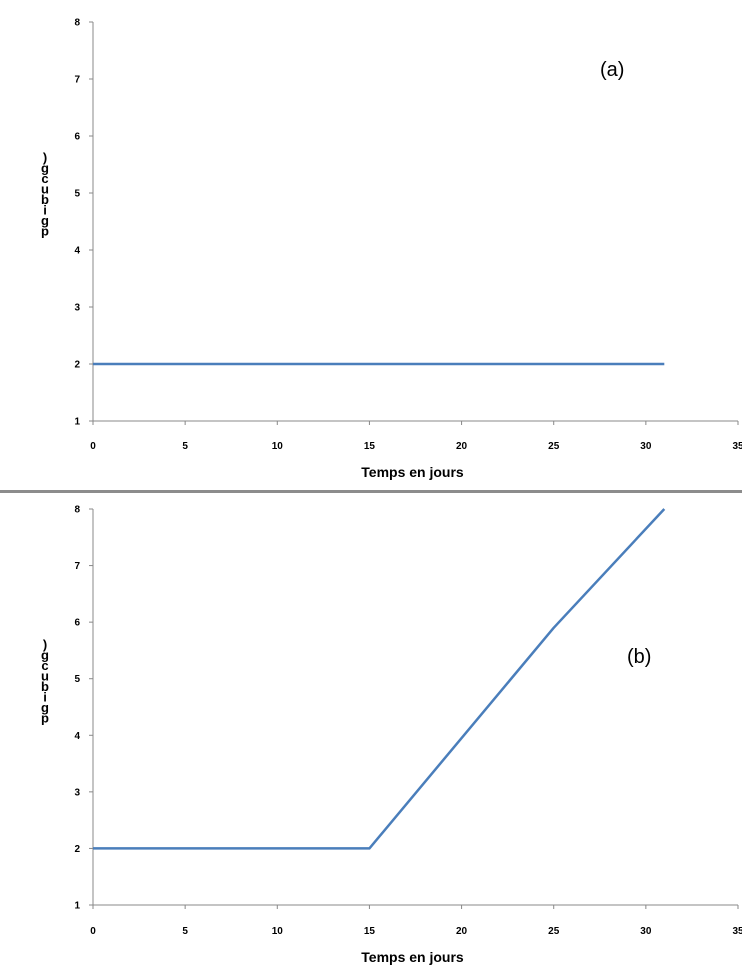 This screenshot has height=973, width=742. Describe the element at coordinates (45, 194) in the screenshot. I see `chart-a-y-axis-title: ) g c u b i g p` at that location.